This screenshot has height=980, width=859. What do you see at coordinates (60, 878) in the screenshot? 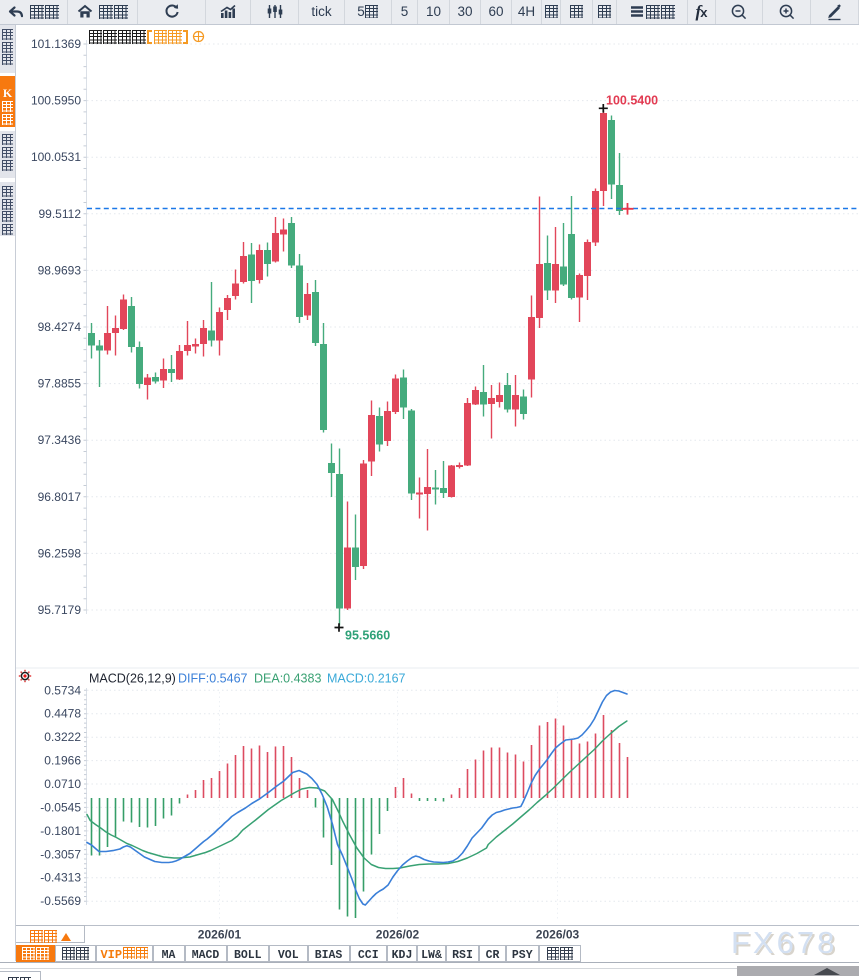
I see `svg-text: -0.4313` at bounding box center [60, 878].